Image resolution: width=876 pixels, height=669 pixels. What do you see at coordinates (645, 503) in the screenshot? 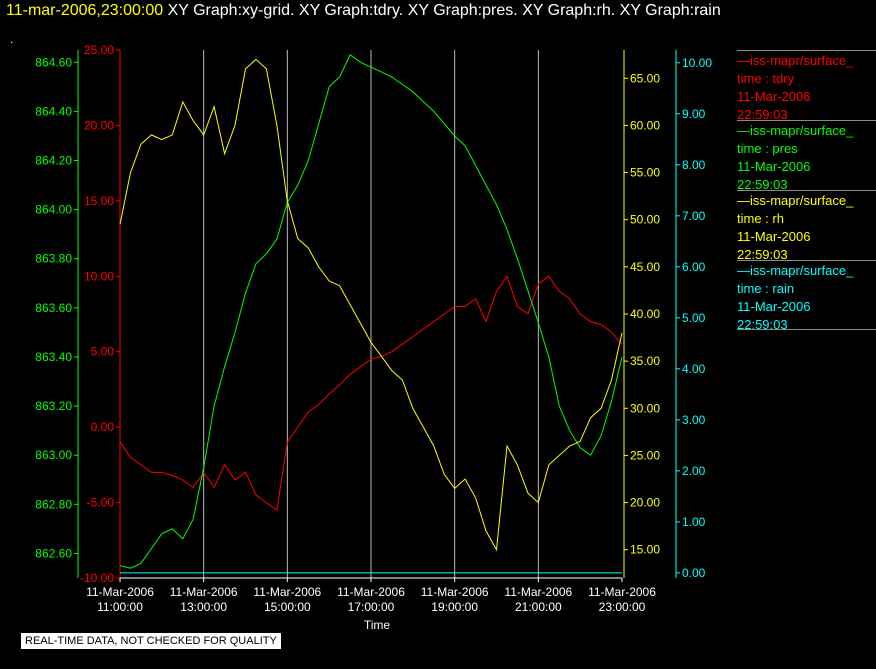
I see `rh-tick-label: 20.00` at bounding box center [645, 503].